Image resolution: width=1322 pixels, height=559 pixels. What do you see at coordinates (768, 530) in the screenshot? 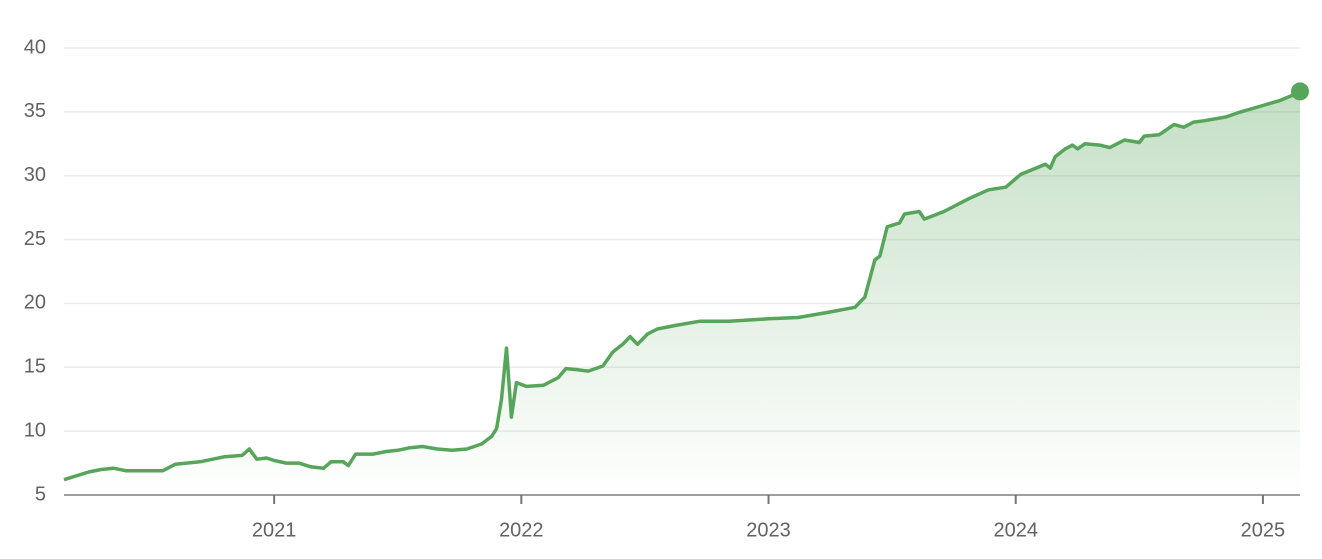
I see `x-tick-label: 2023` at bounding box center [768, 530].